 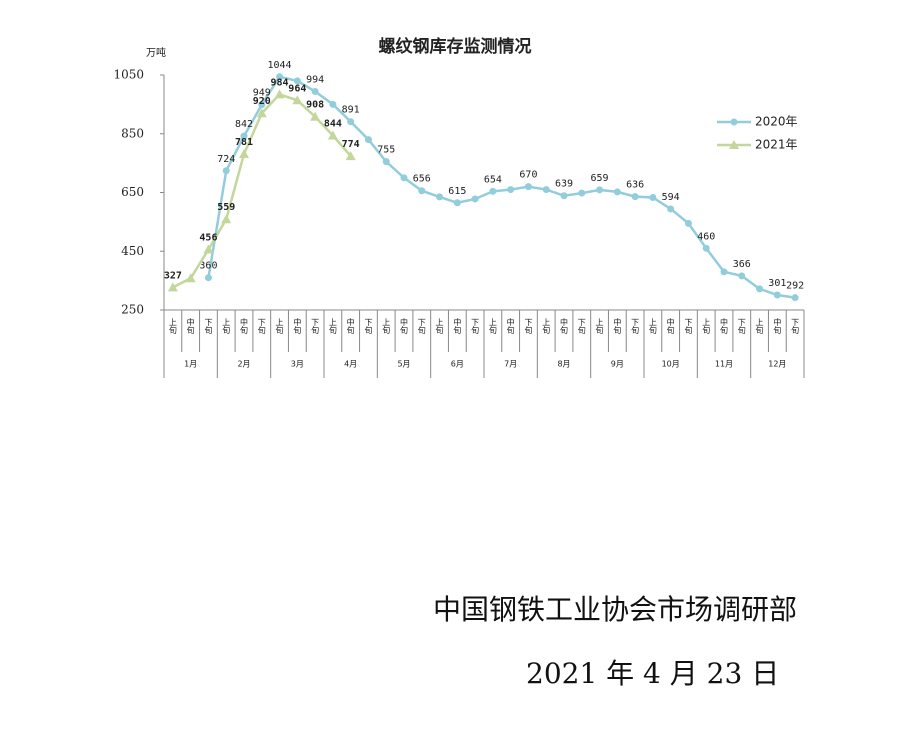 What do you see at coordinates (422, 179) in the screenshot?
I see `data-label: 656` at bounding box center [422, 179].